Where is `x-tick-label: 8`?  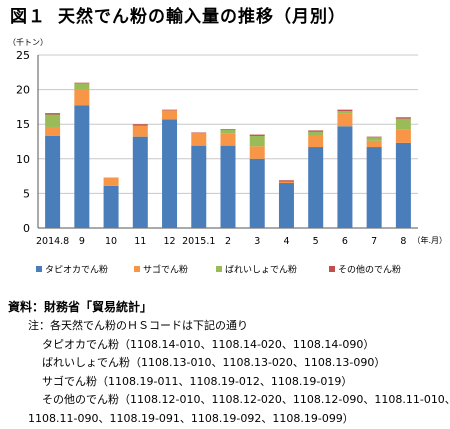
x-tick-label: 8 is located at coordinates (403, 241).